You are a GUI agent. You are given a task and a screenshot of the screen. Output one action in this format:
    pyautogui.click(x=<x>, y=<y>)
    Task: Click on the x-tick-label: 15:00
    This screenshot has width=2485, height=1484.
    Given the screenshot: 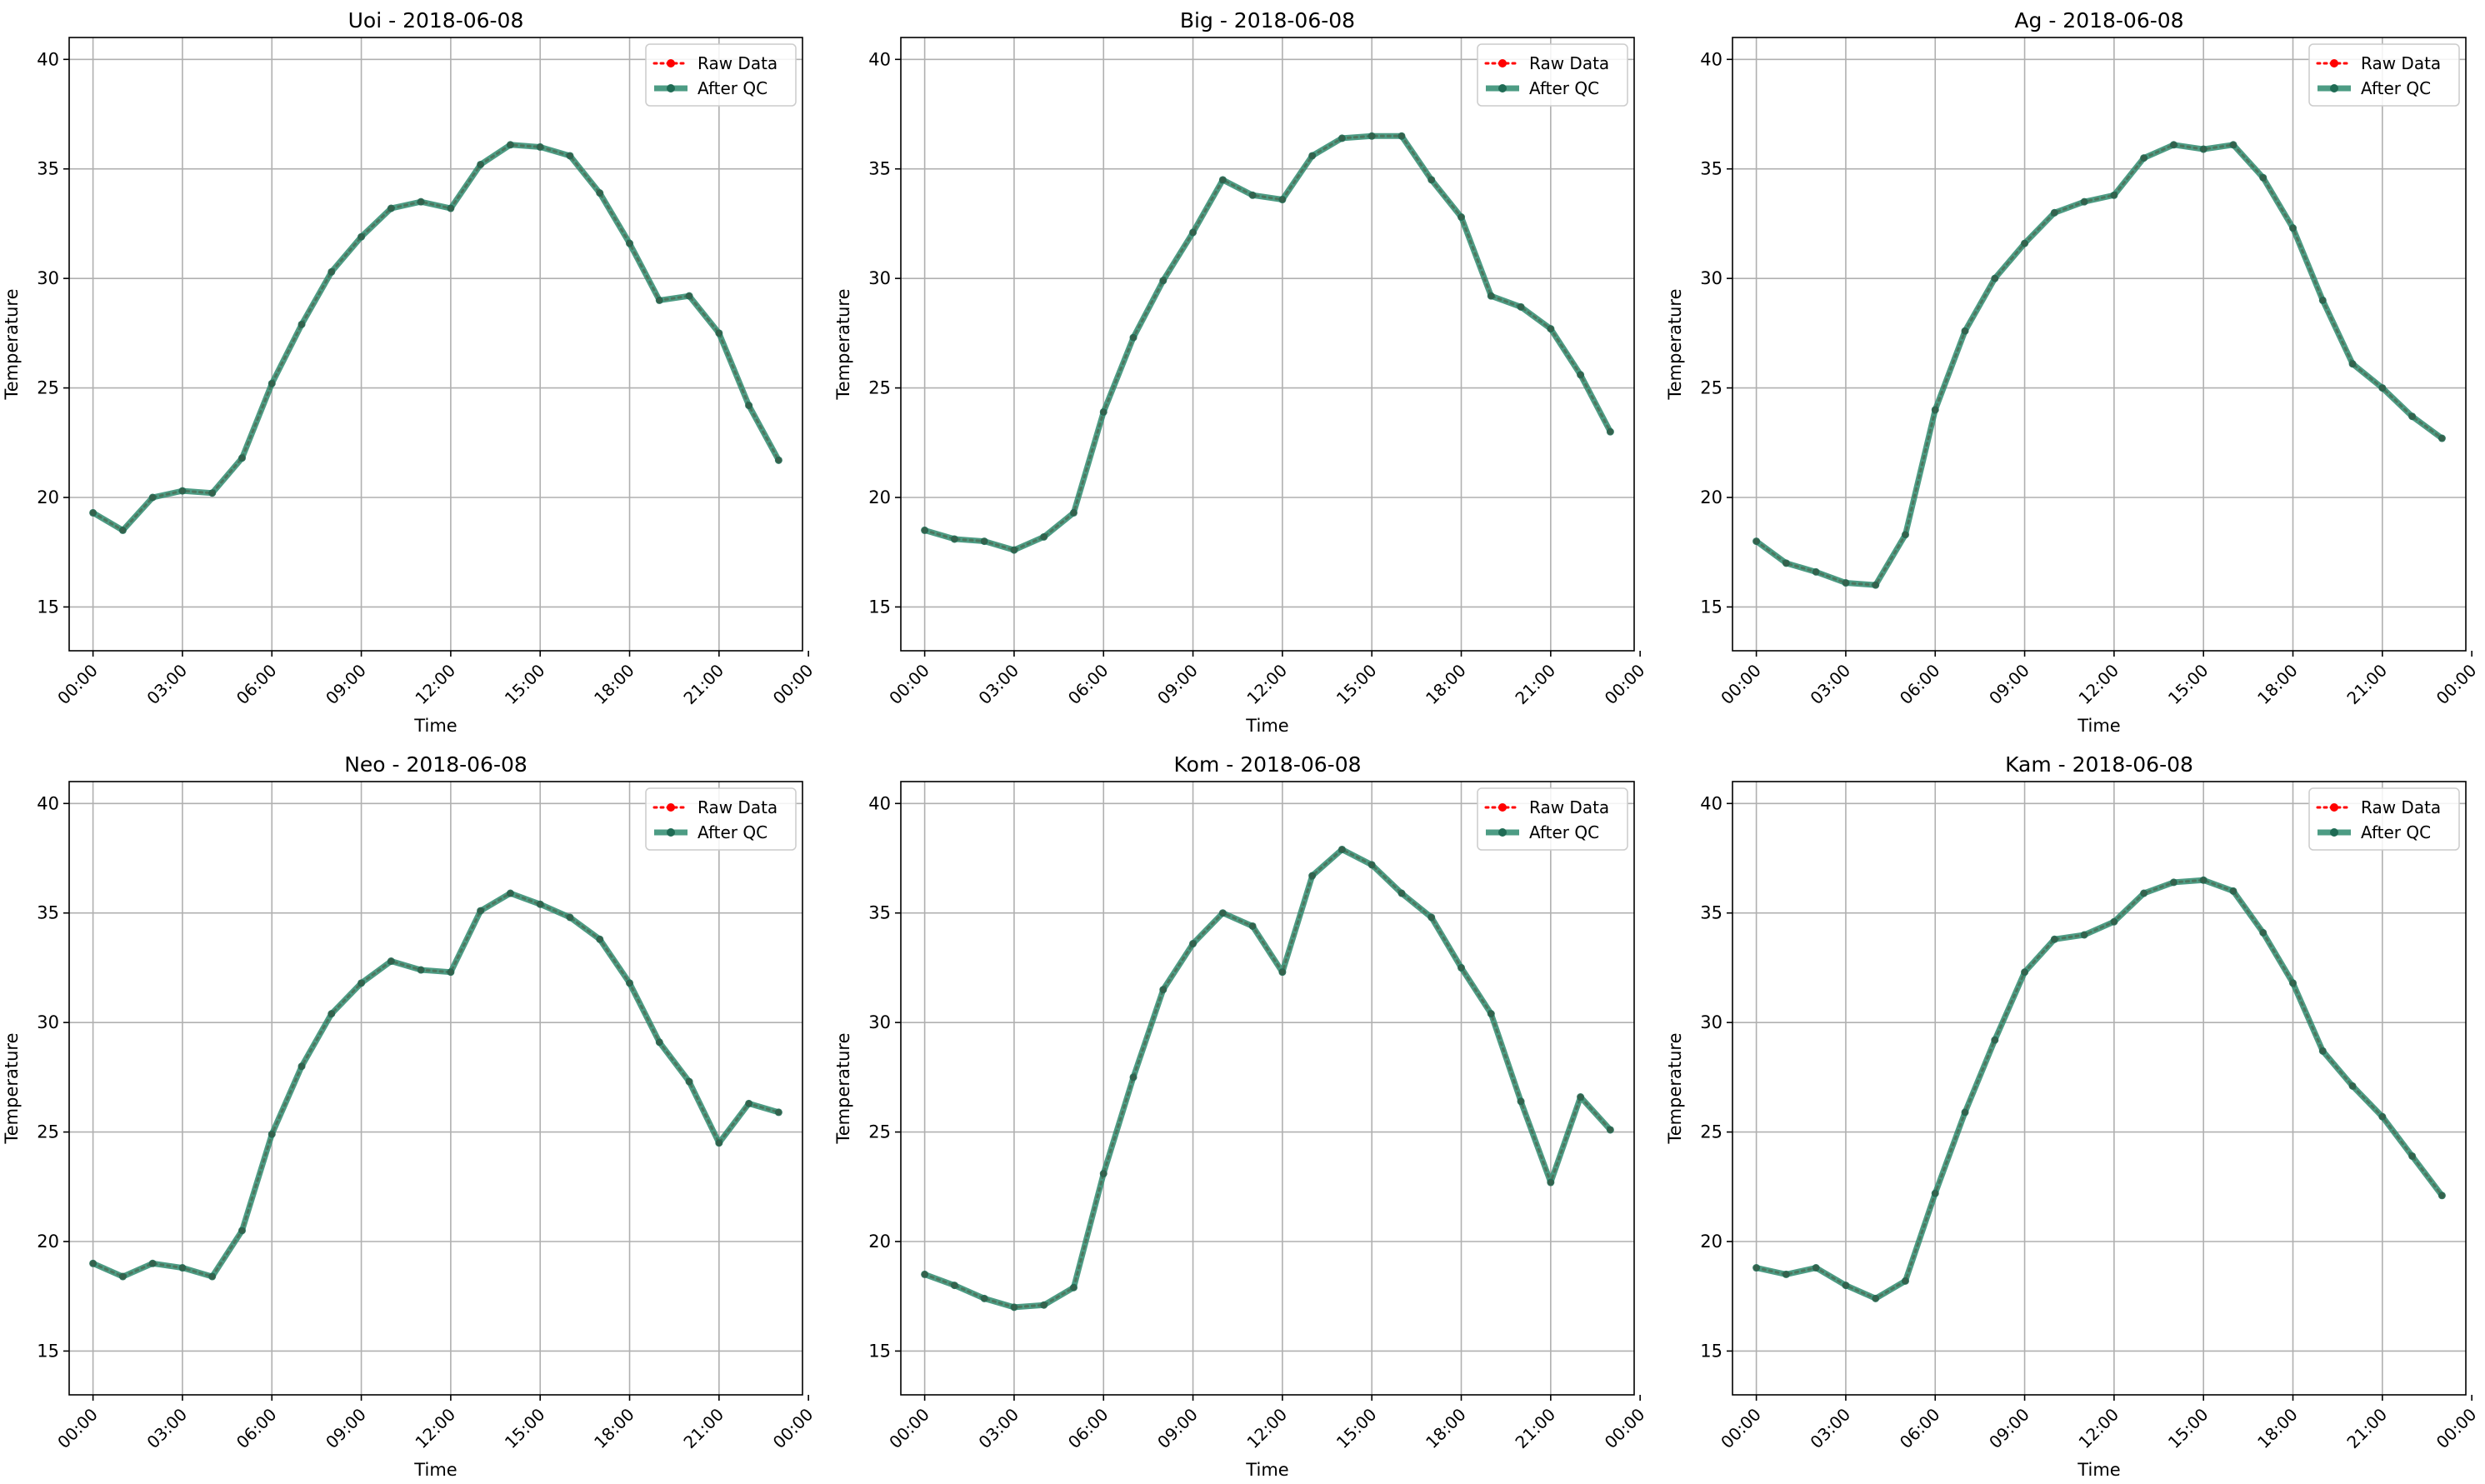 What is the action you would take?
    pyautogui.click(x=1356, y=1428)
    